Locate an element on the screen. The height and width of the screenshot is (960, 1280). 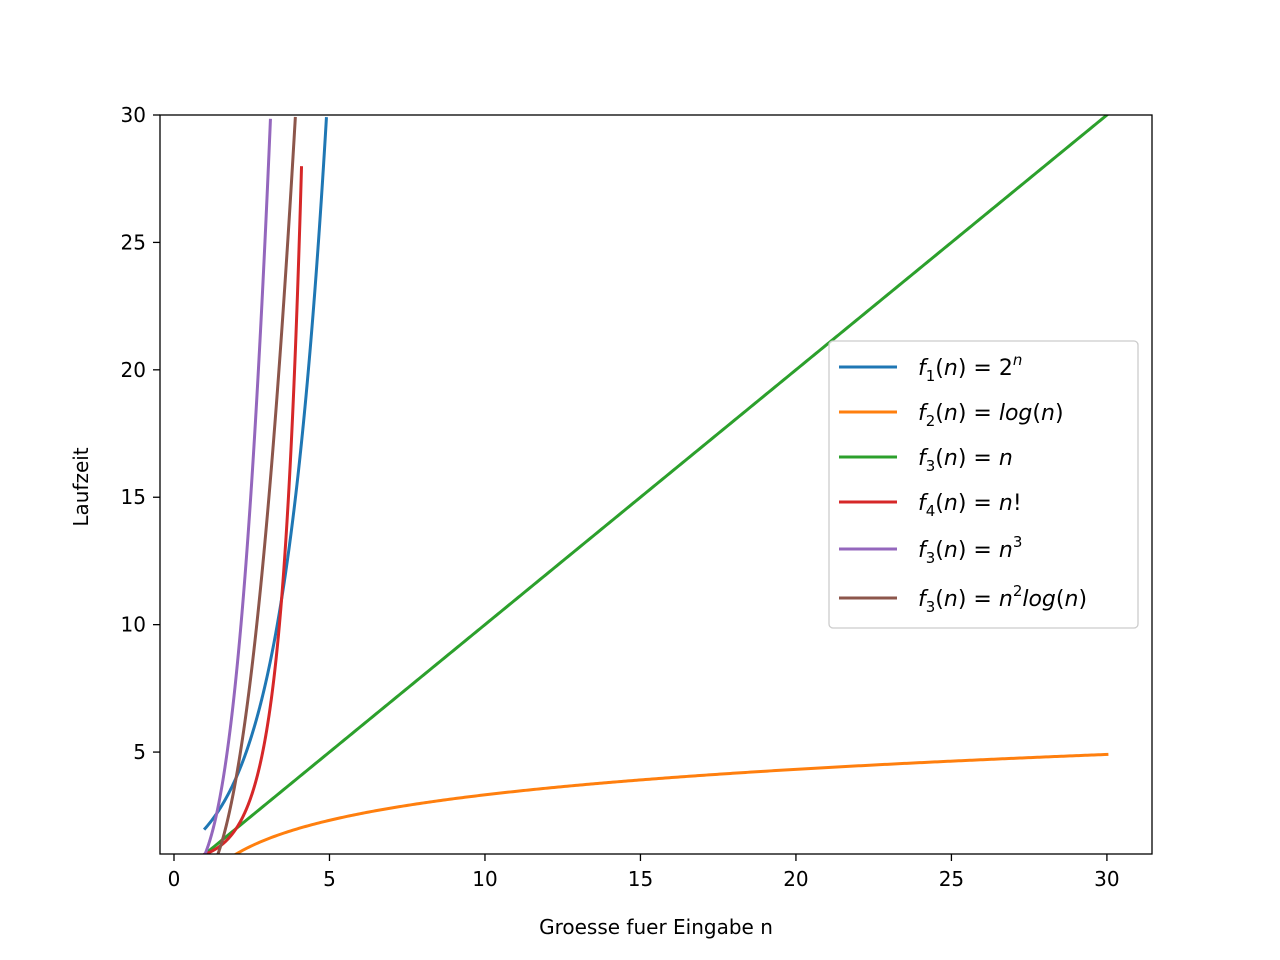
y-tick-label: 15 is located at coordinates (133, 497).